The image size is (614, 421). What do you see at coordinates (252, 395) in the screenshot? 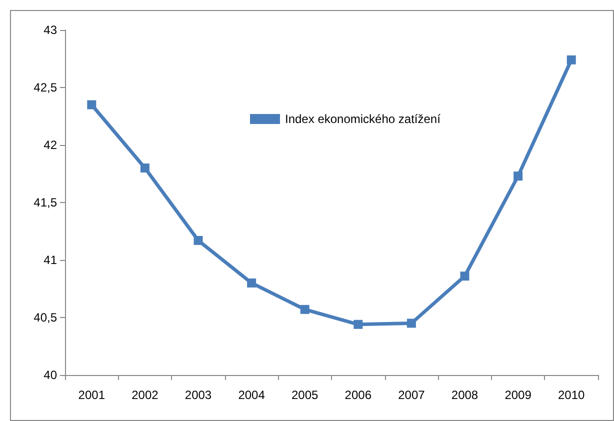
I see `x-tick-label: 2004` at bounding box center [252, 395].